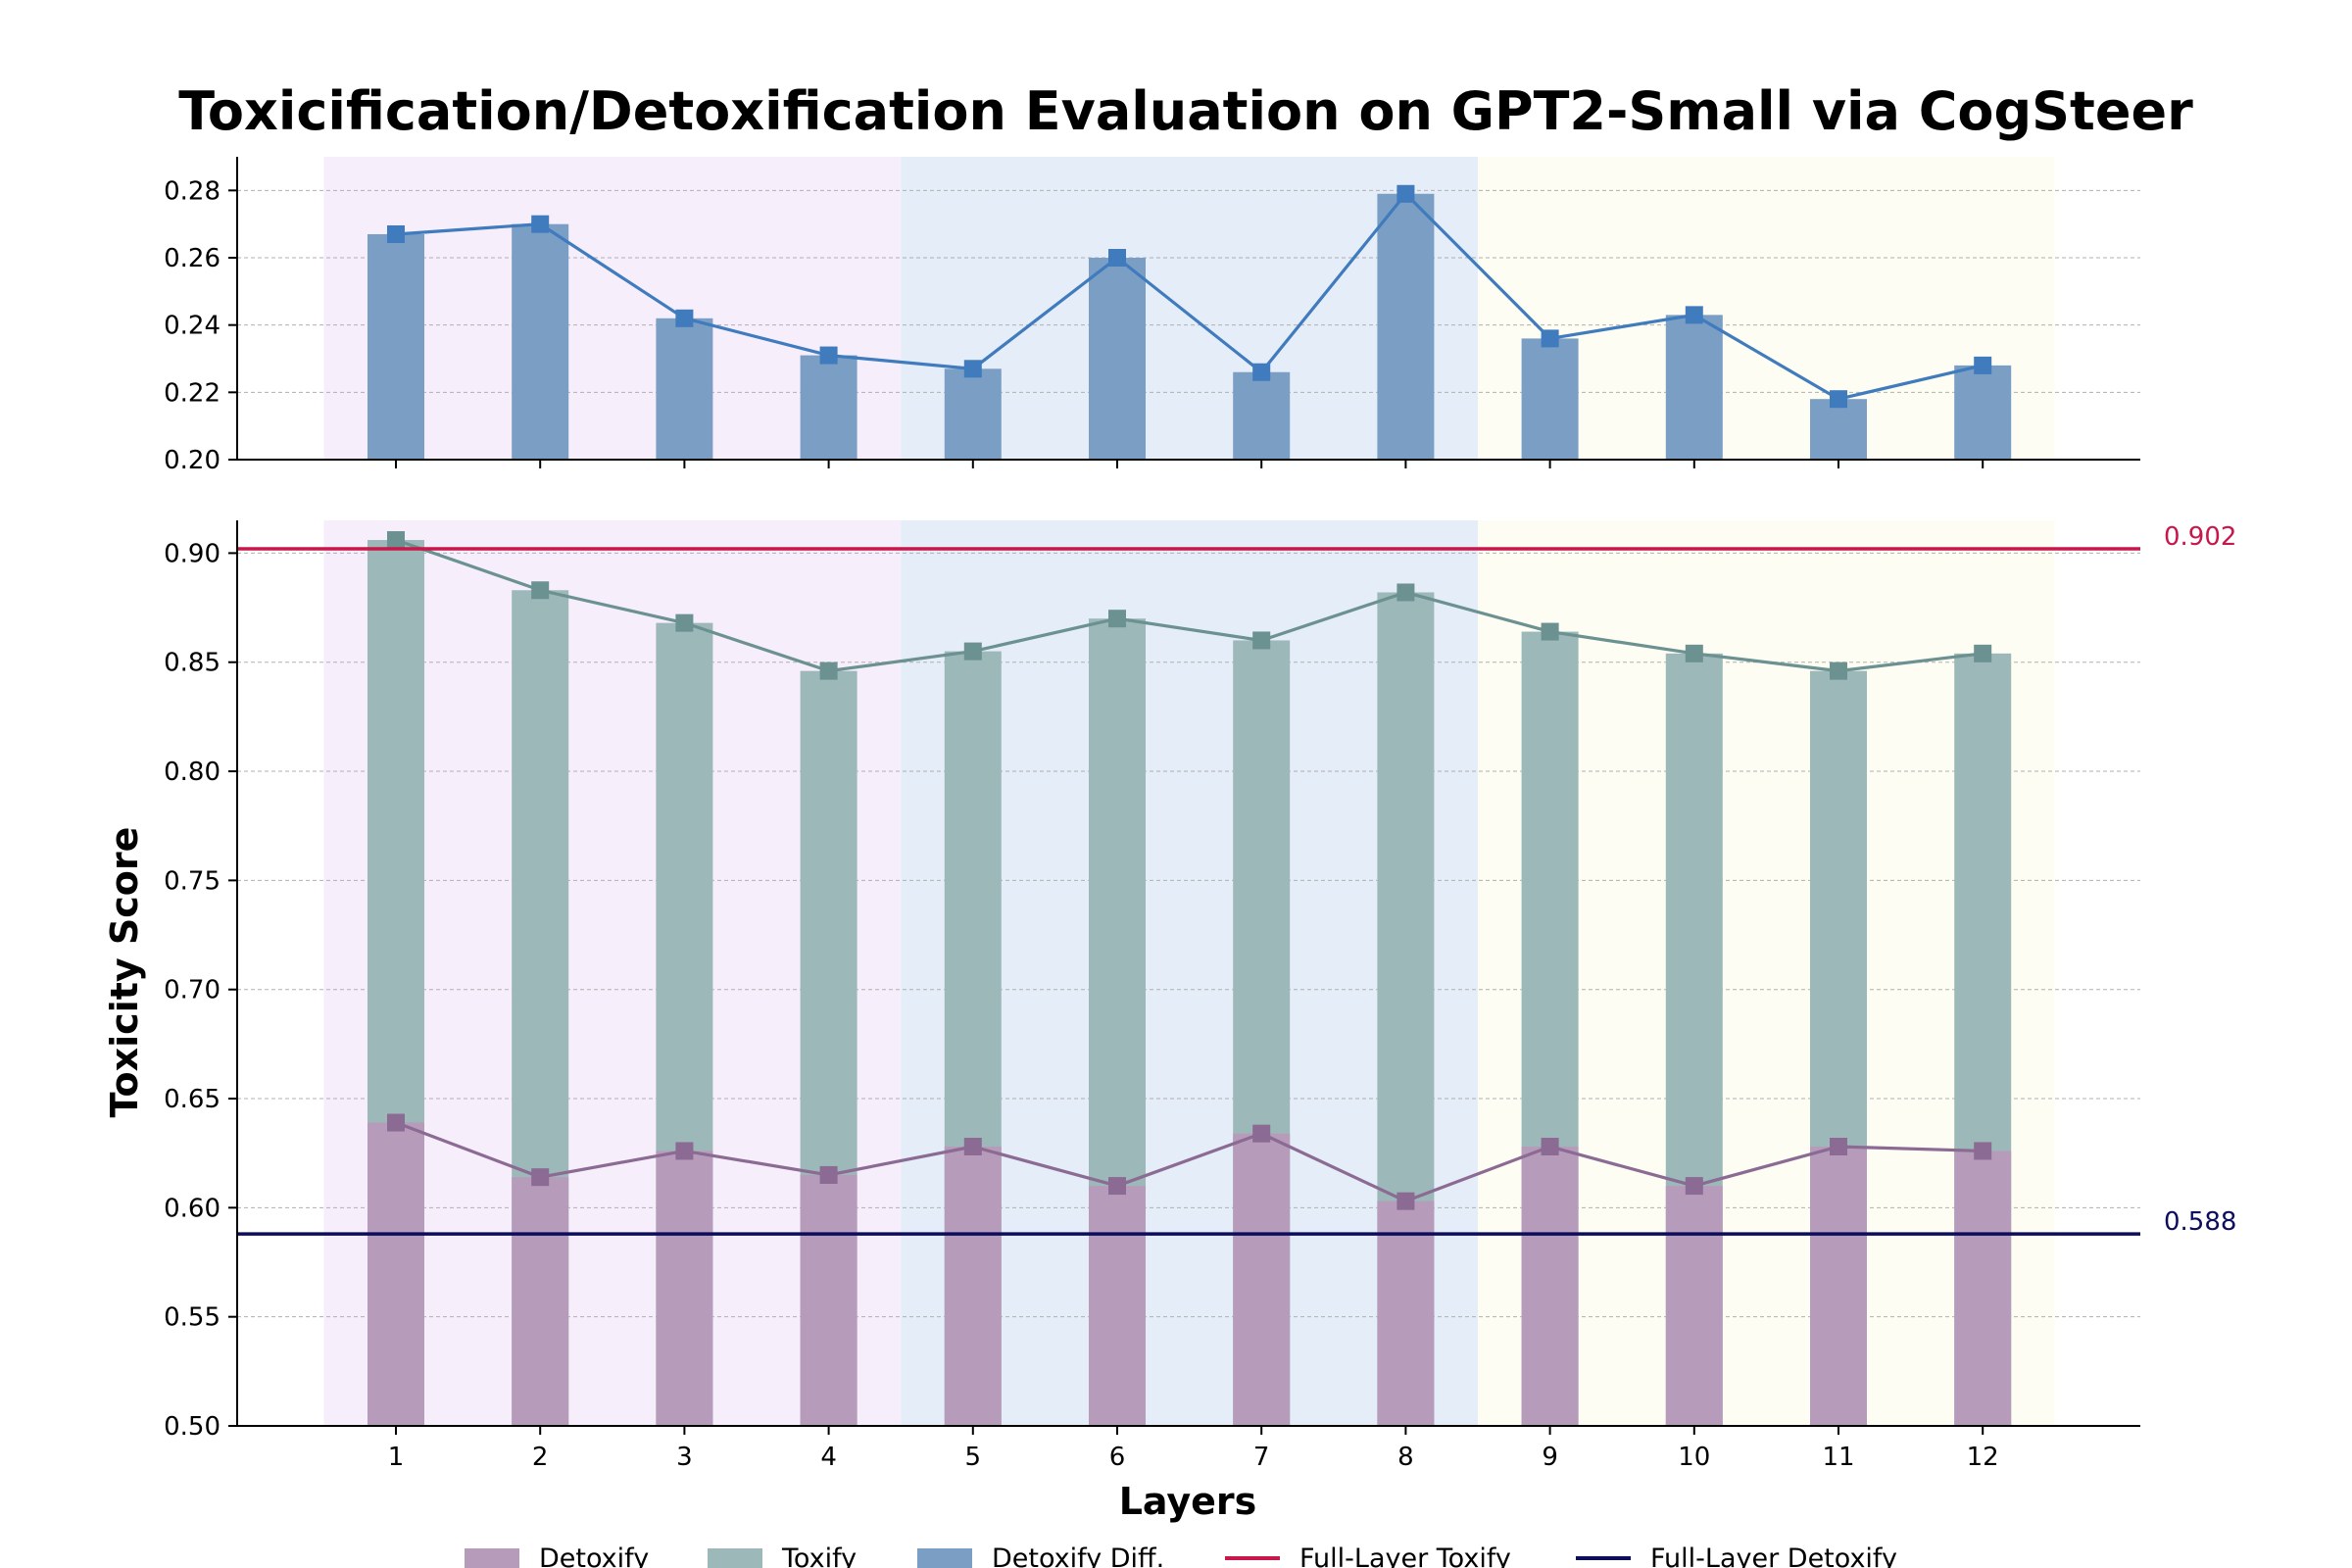  Describe the element at coordinates (1983, 1457) in the screenshot. I see `x-tick-label: 12` at that location.